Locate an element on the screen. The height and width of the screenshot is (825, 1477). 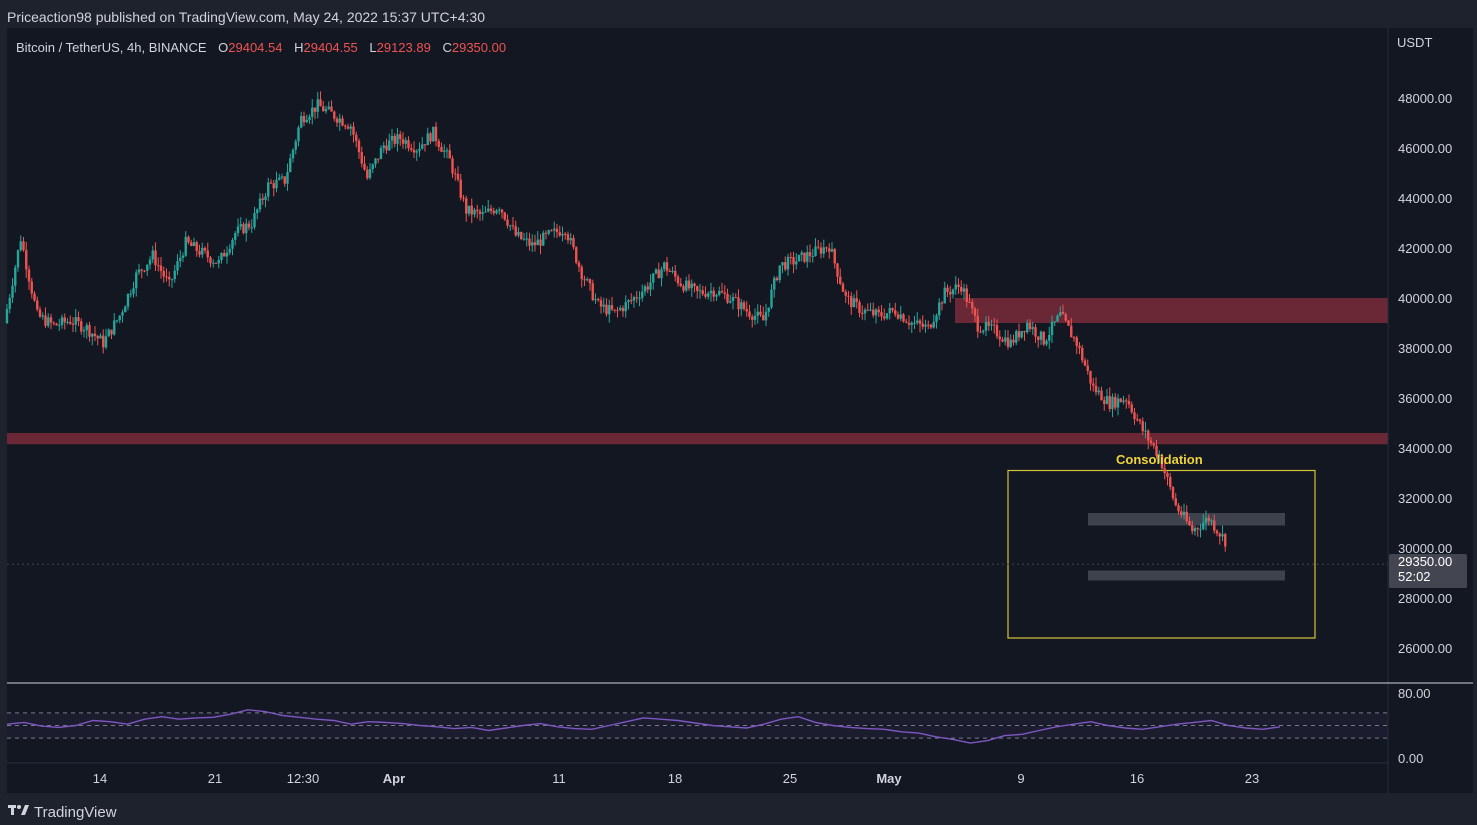
price-tick-label: 34000.00 is located at coordinates (1425, 448).